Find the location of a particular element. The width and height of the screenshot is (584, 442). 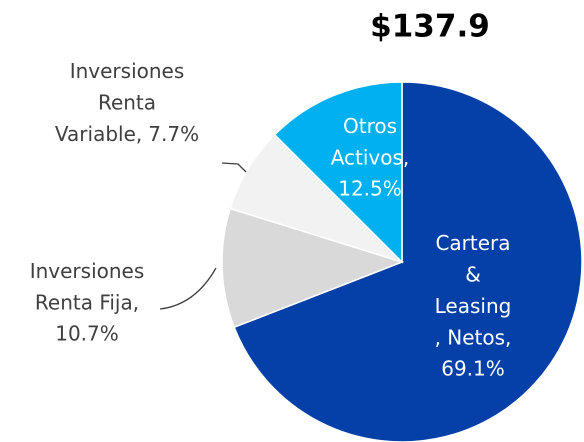

slice-label-line: Cartera is located at coordinates (472, 243).